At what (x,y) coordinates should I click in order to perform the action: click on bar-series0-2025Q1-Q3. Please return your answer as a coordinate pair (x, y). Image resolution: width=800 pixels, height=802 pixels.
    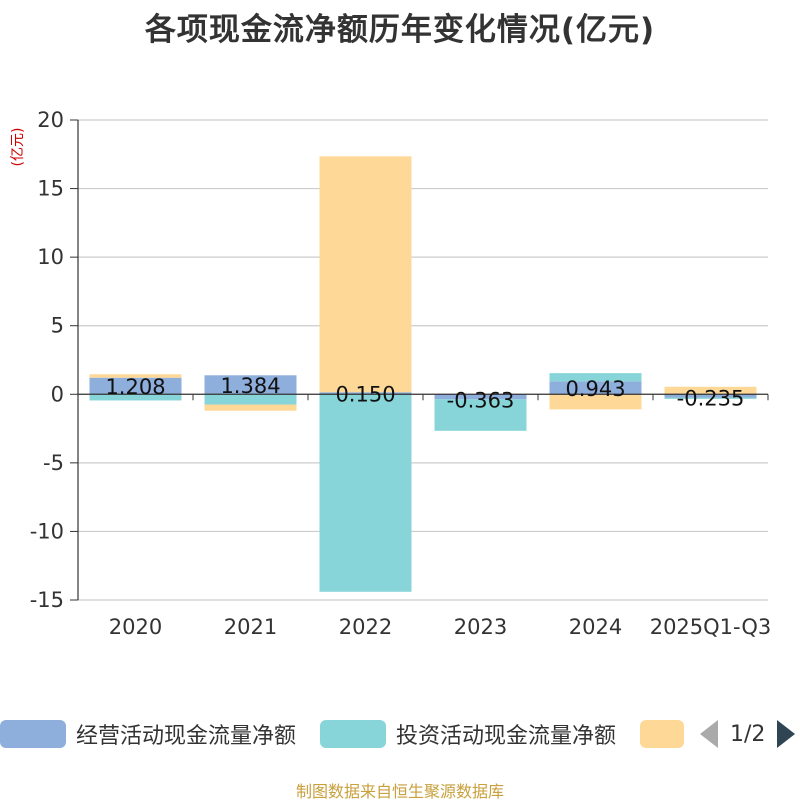
    Looking at the image, I should click on (710, 396).